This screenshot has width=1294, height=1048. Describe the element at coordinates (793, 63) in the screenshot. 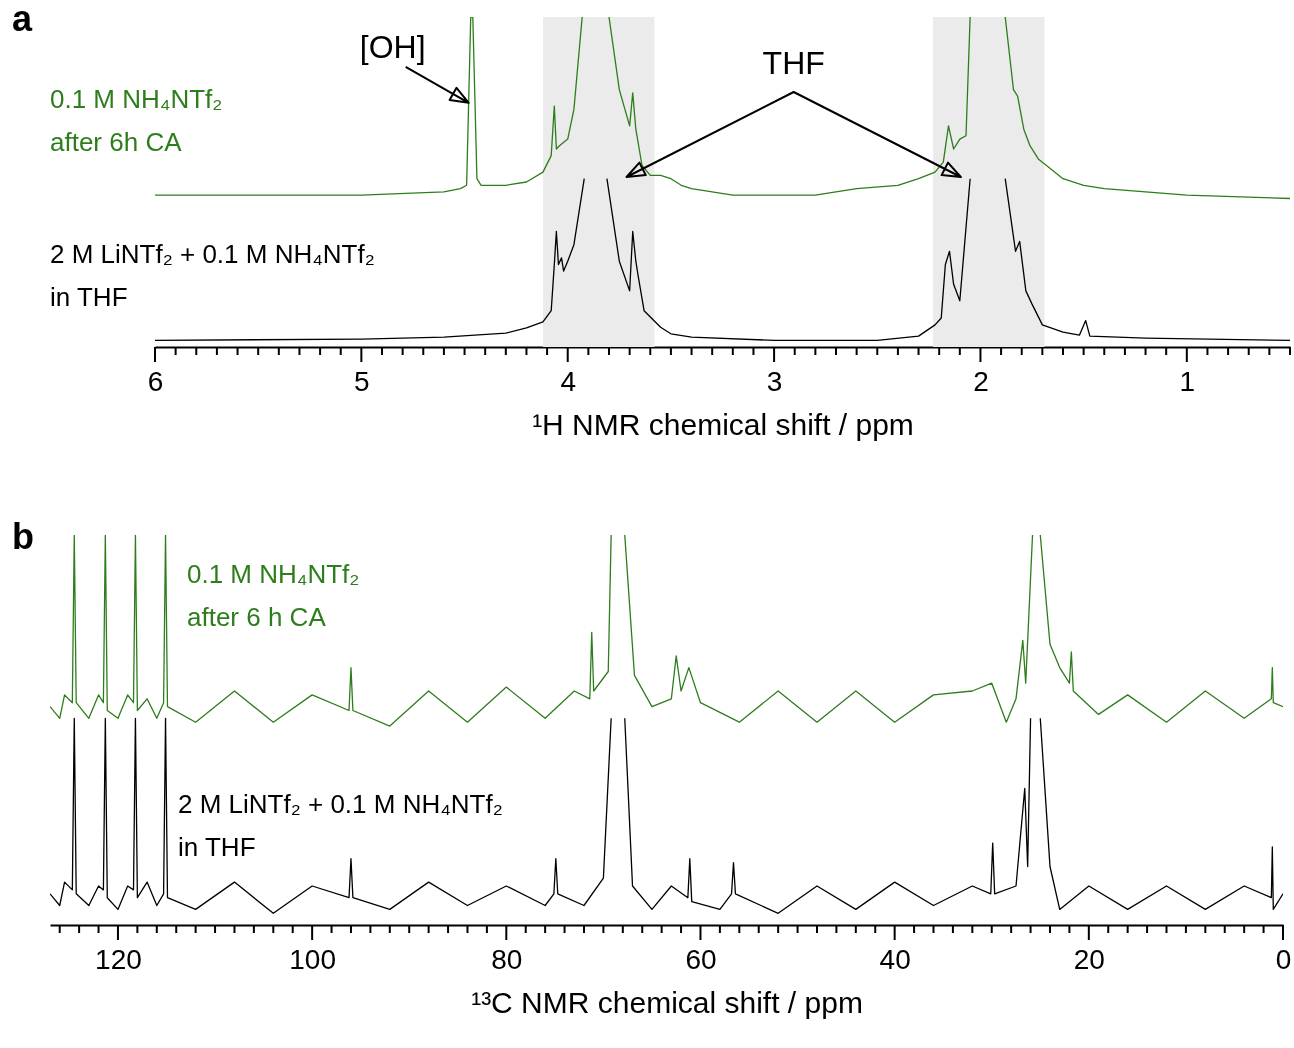

I see `annotation: THF` at that location.